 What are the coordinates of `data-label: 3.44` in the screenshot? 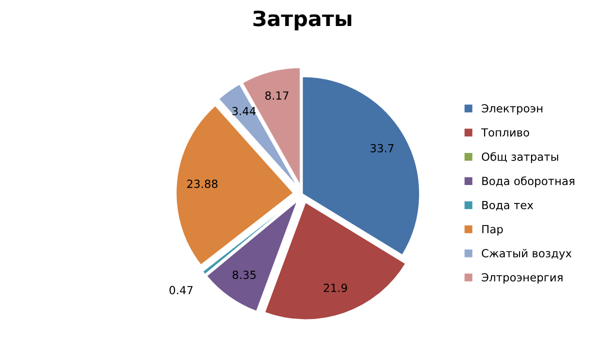 It's located at (244, 111).